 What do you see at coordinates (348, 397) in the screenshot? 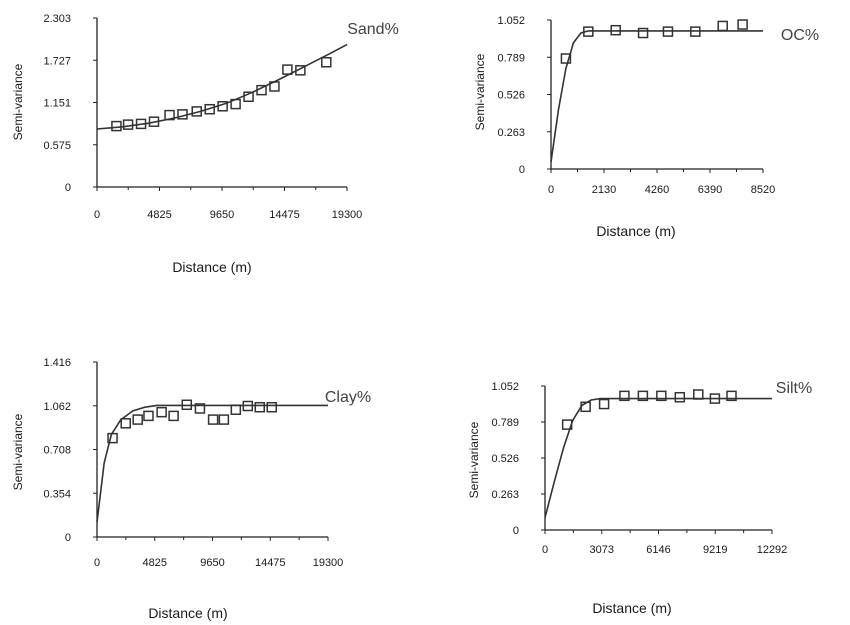
I see `panel-title: Clay%` at bounding box center [348, 397].